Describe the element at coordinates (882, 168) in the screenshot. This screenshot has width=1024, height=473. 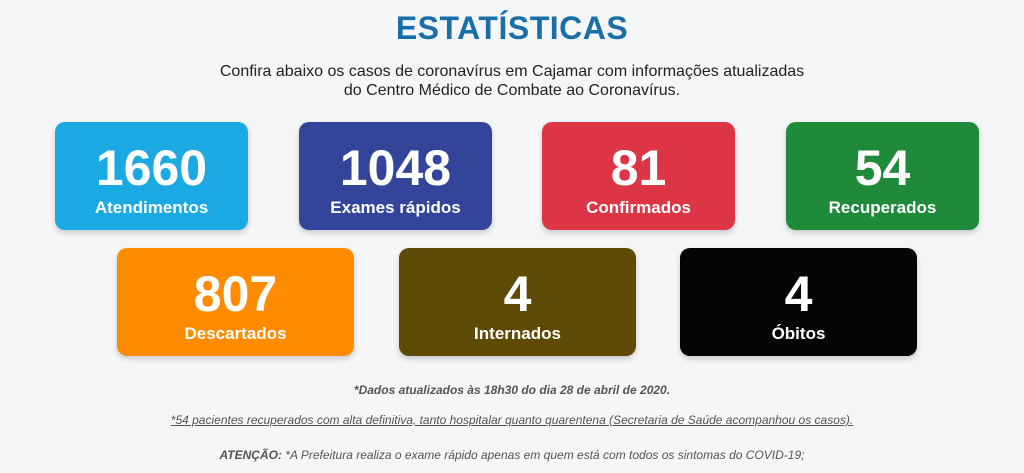
I see `stat-value: 54` at that location.